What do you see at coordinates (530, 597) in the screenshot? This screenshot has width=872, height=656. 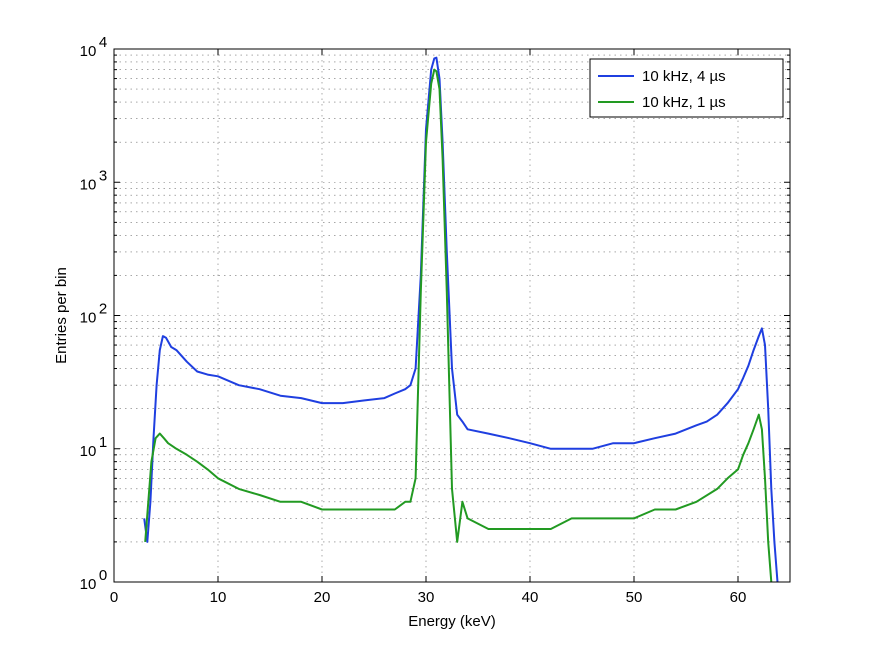 I see `x-tick-label: 40` at bounding box center [530, 597].